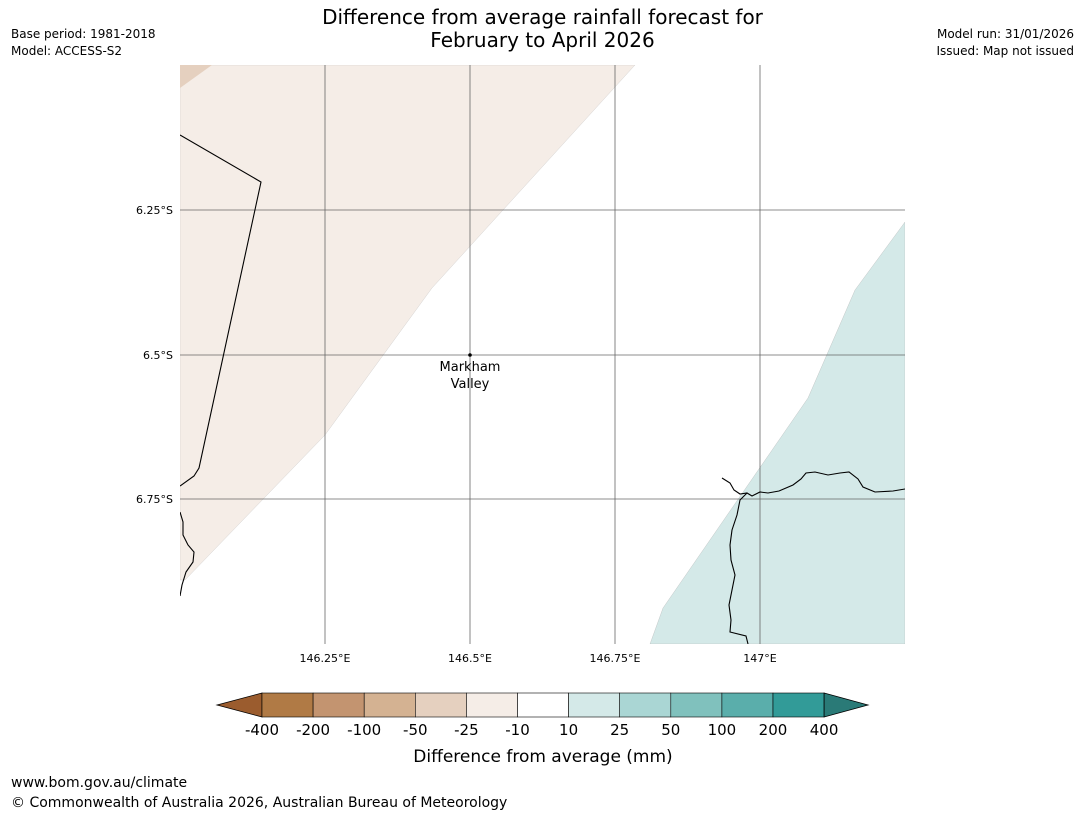 This screenshot has height=816, width=1085. I want to click on colorbar-tick-label: -25, so click(466, 730).